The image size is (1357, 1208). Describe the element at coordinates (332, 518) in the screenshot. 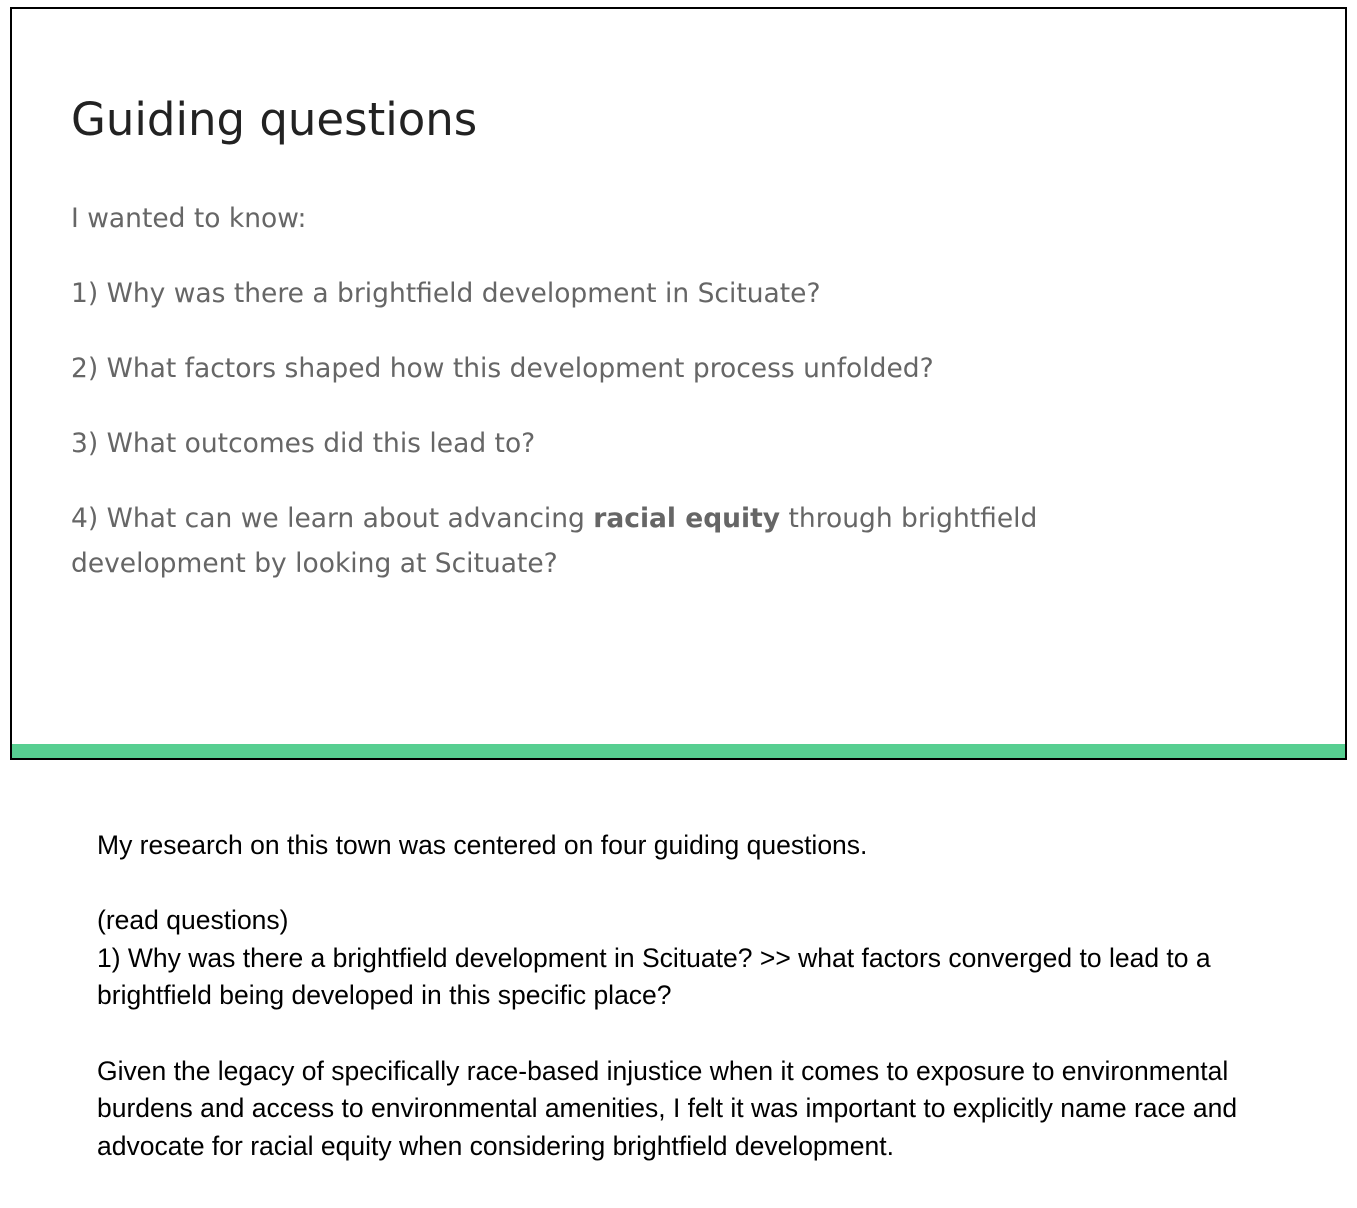

I see `question-4-start: 4) What can we learn about advancing` at that location.